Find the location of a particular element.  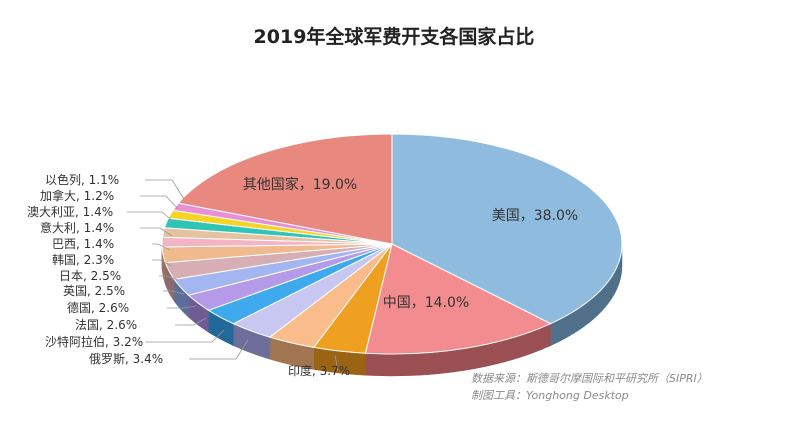

chart-title: 2019年全球军费开支各国家占比 is located at coordinates (394, 37).